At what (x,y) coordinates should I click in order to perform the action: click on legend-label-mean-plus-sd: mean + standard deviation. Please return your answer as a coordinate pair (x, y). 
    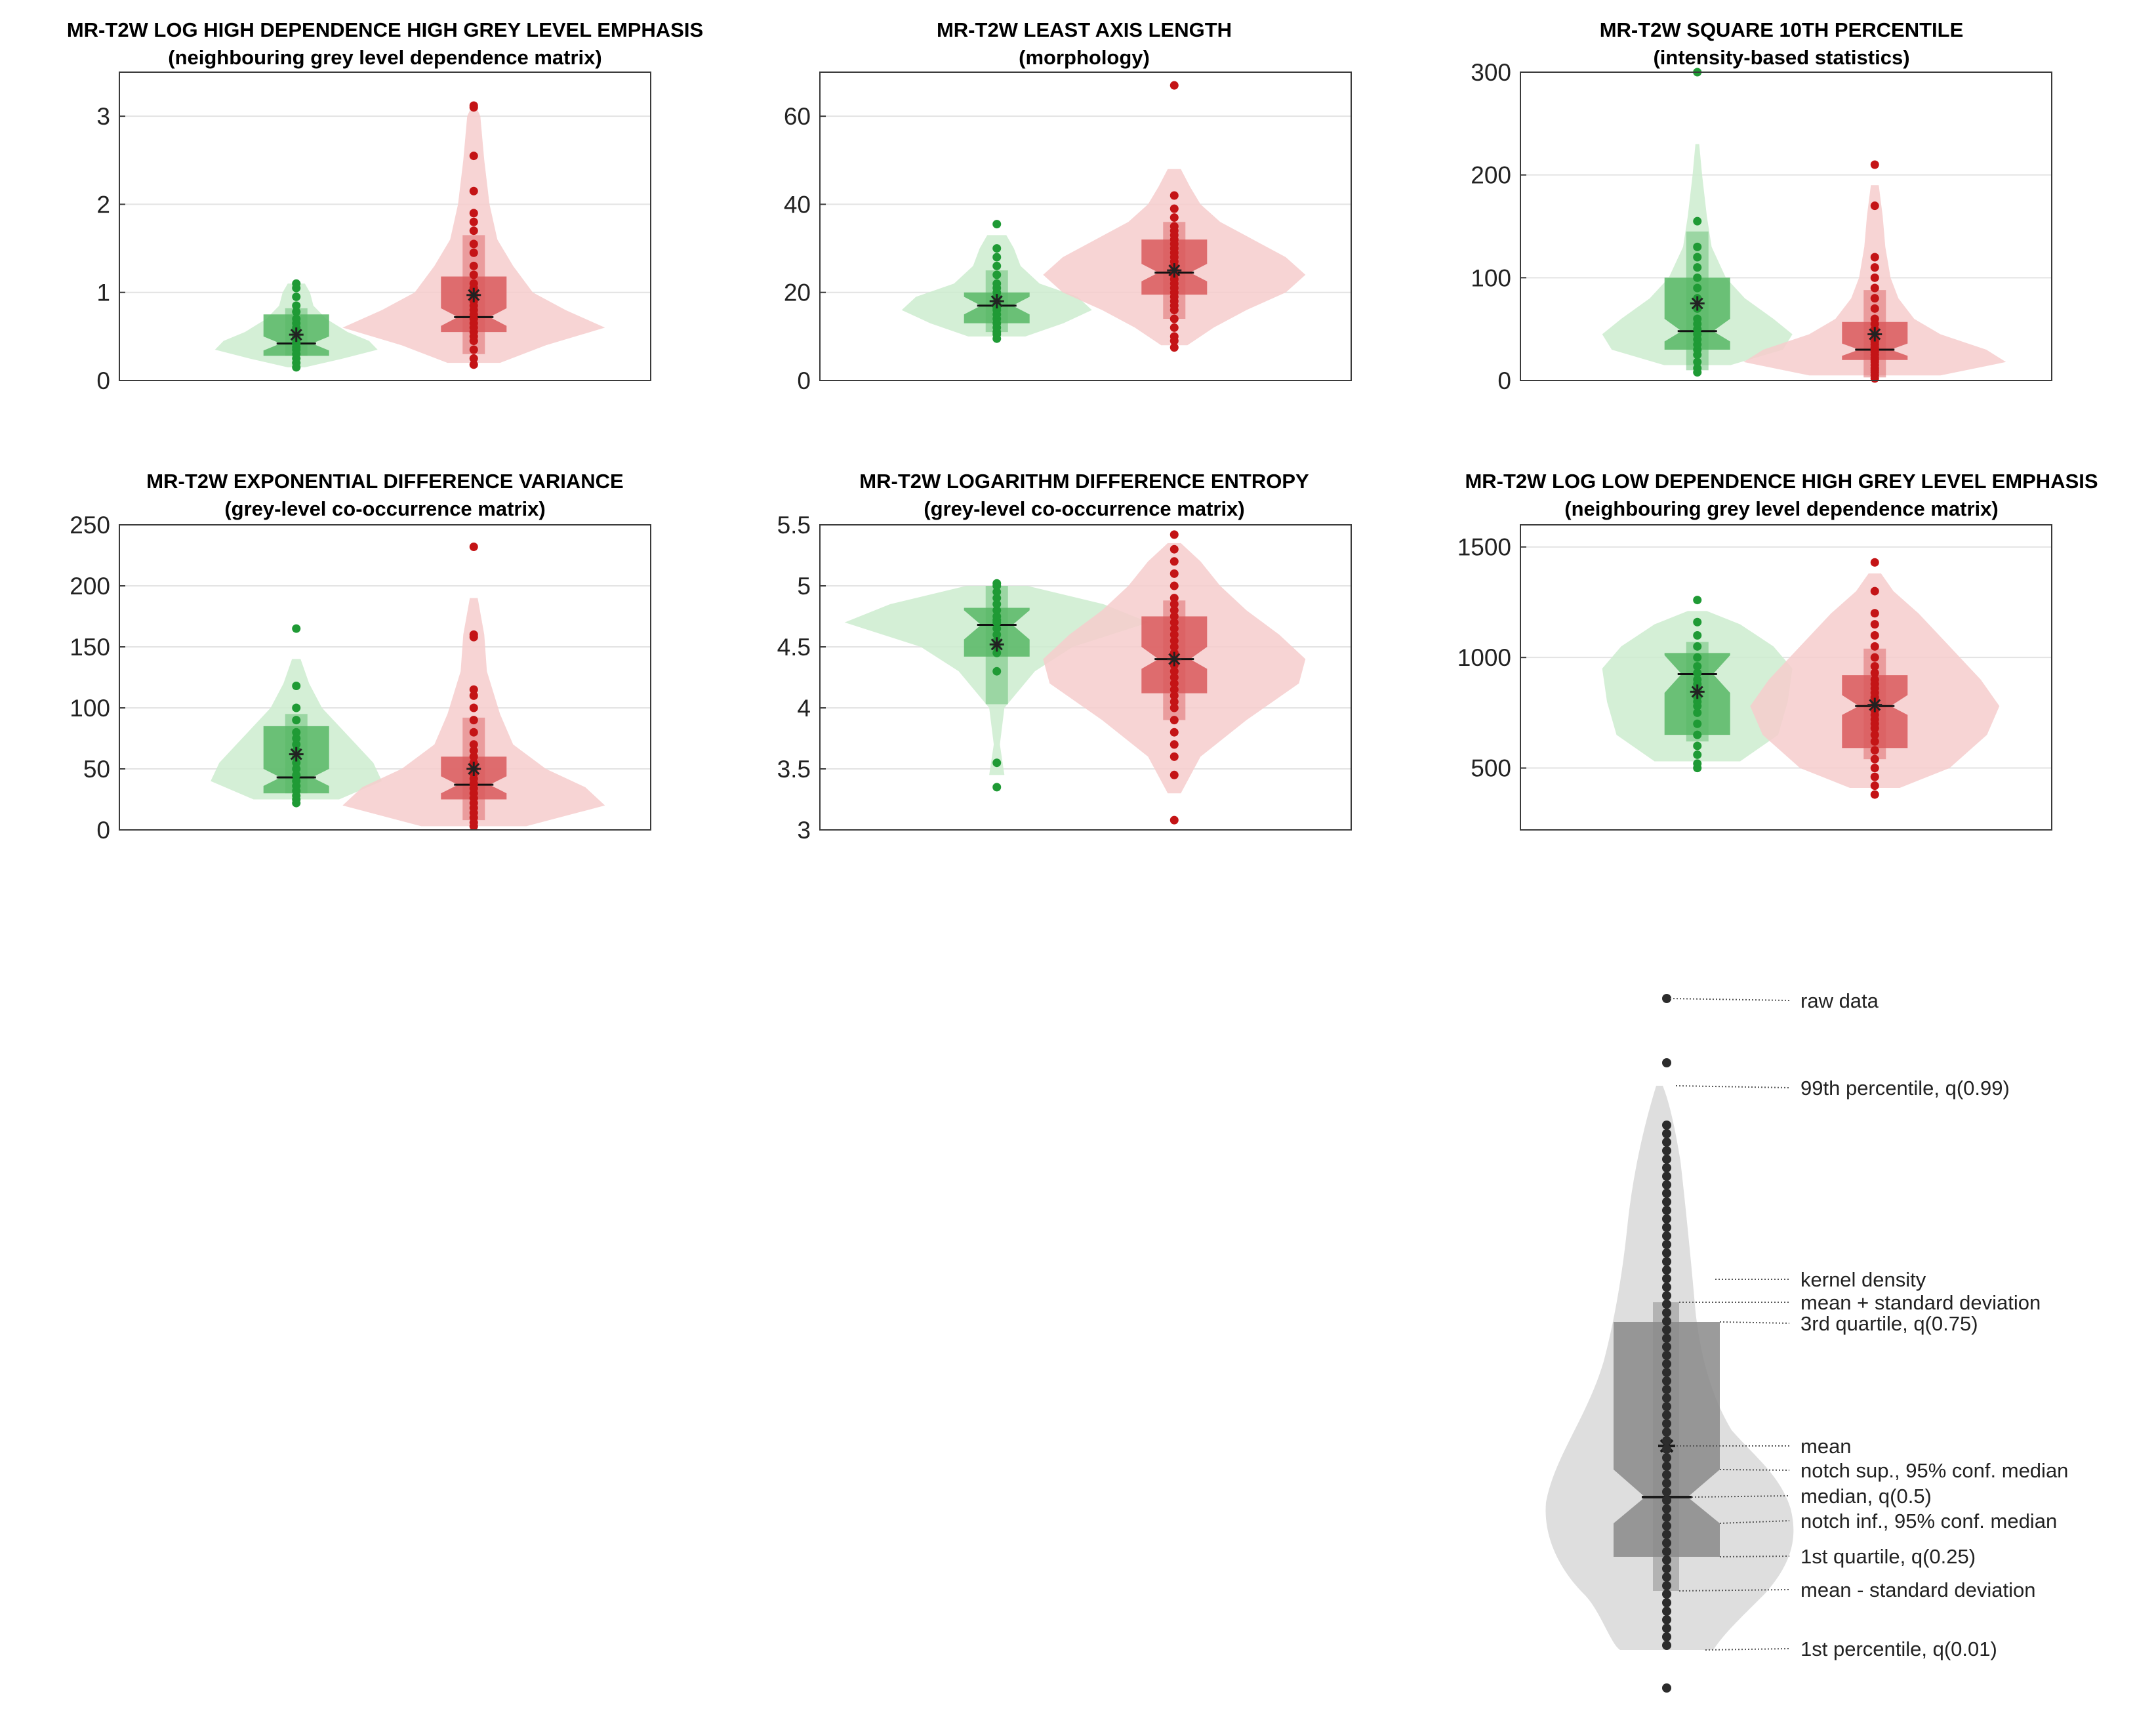
    Looking at the image, I should click on (1920, 1302).